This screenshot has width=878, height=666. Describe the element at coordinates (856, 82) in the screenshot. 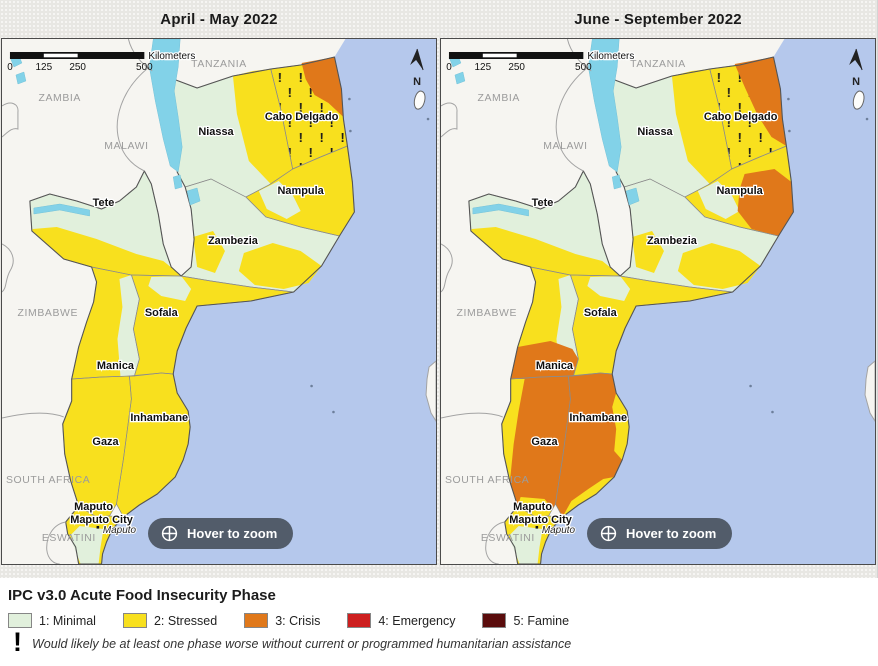

I see `svg-text: N` at that location.